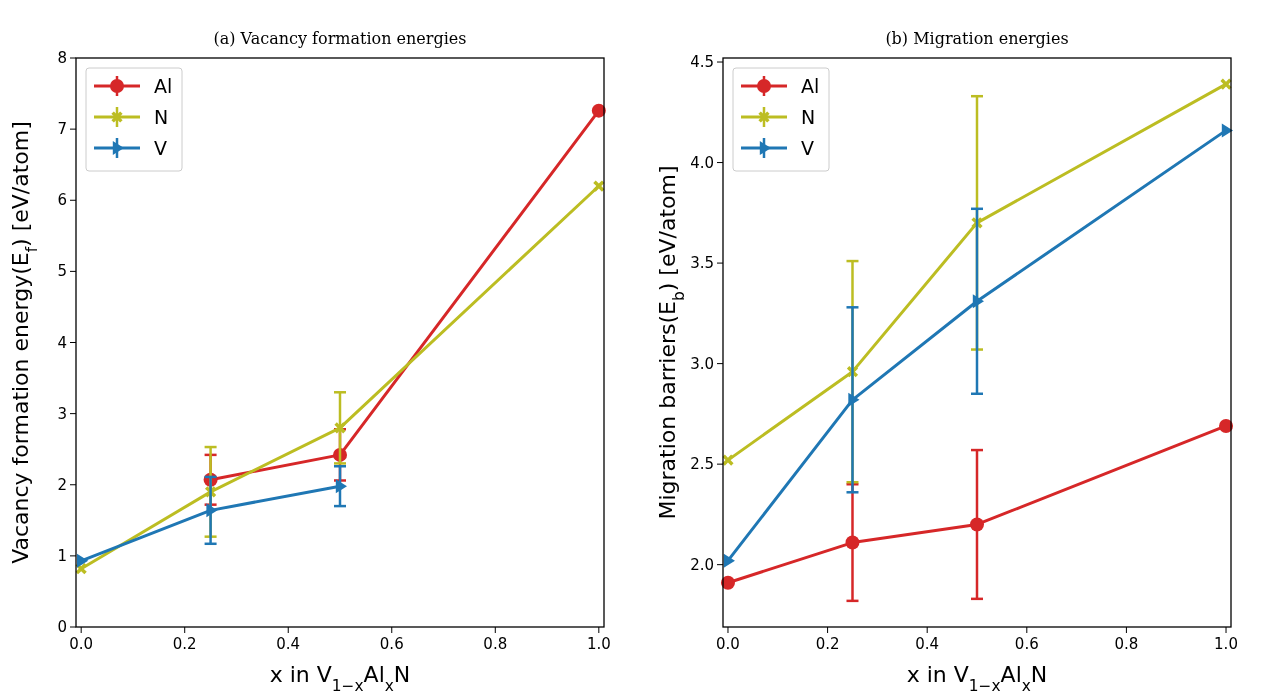  What do you see at coordinates (62, 627) in the screenshot?
I see `y-tick-label: 0` at bounding box center [62, 627].